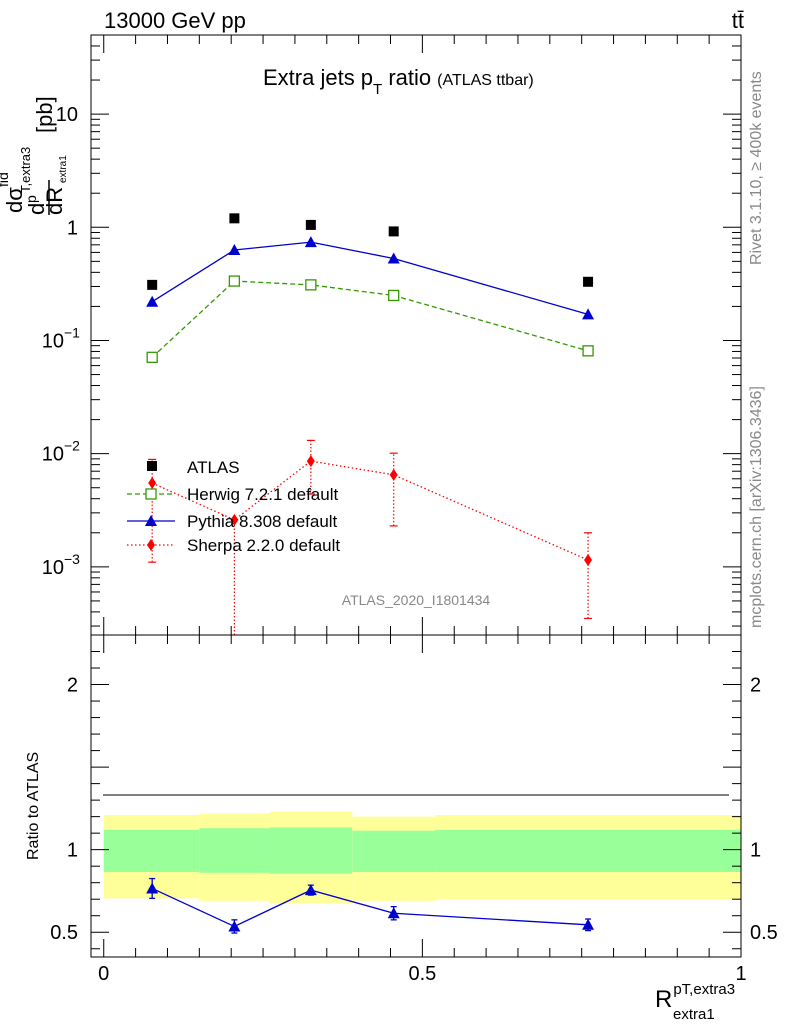 The image size is (786, 1024). What do you see at coordinates (756, 507) in the screenshot?
I see `mcplots-label: mcplots.cern.ch [arXiv:1306.3436]` at bounding box center [756, 507].